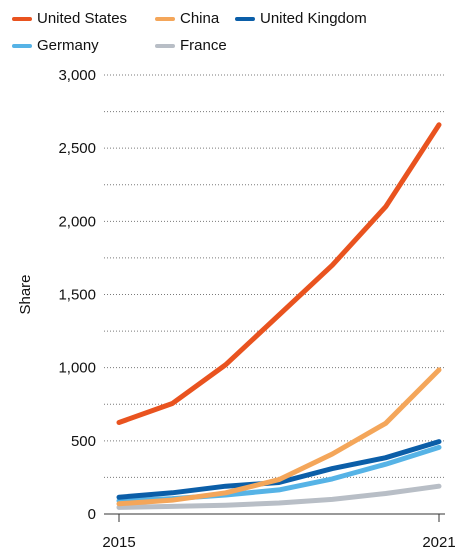 The height and width of the screenshot is (549, 458). Describe the element at coordinates (22, 19) in the screenshot. I see `legend-swatch-united-states` at that location.